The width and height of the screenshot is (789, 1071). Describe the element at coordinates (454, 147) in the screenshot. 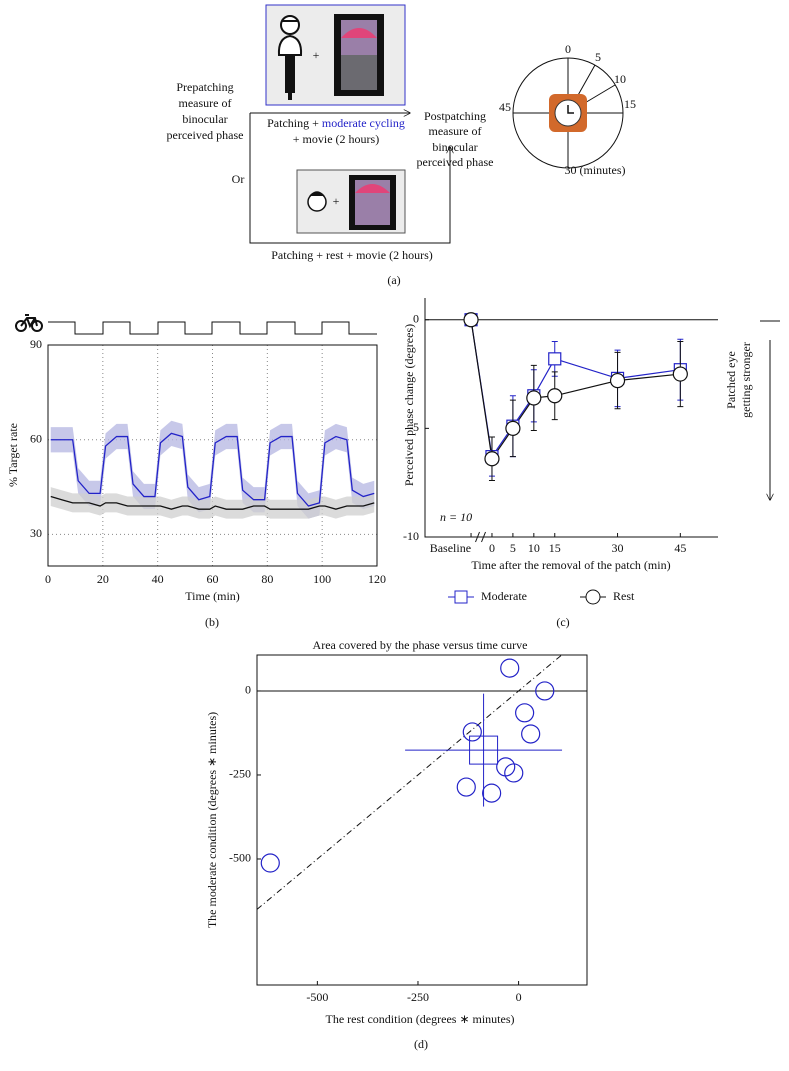

I see `post-label: binocular` at that location.